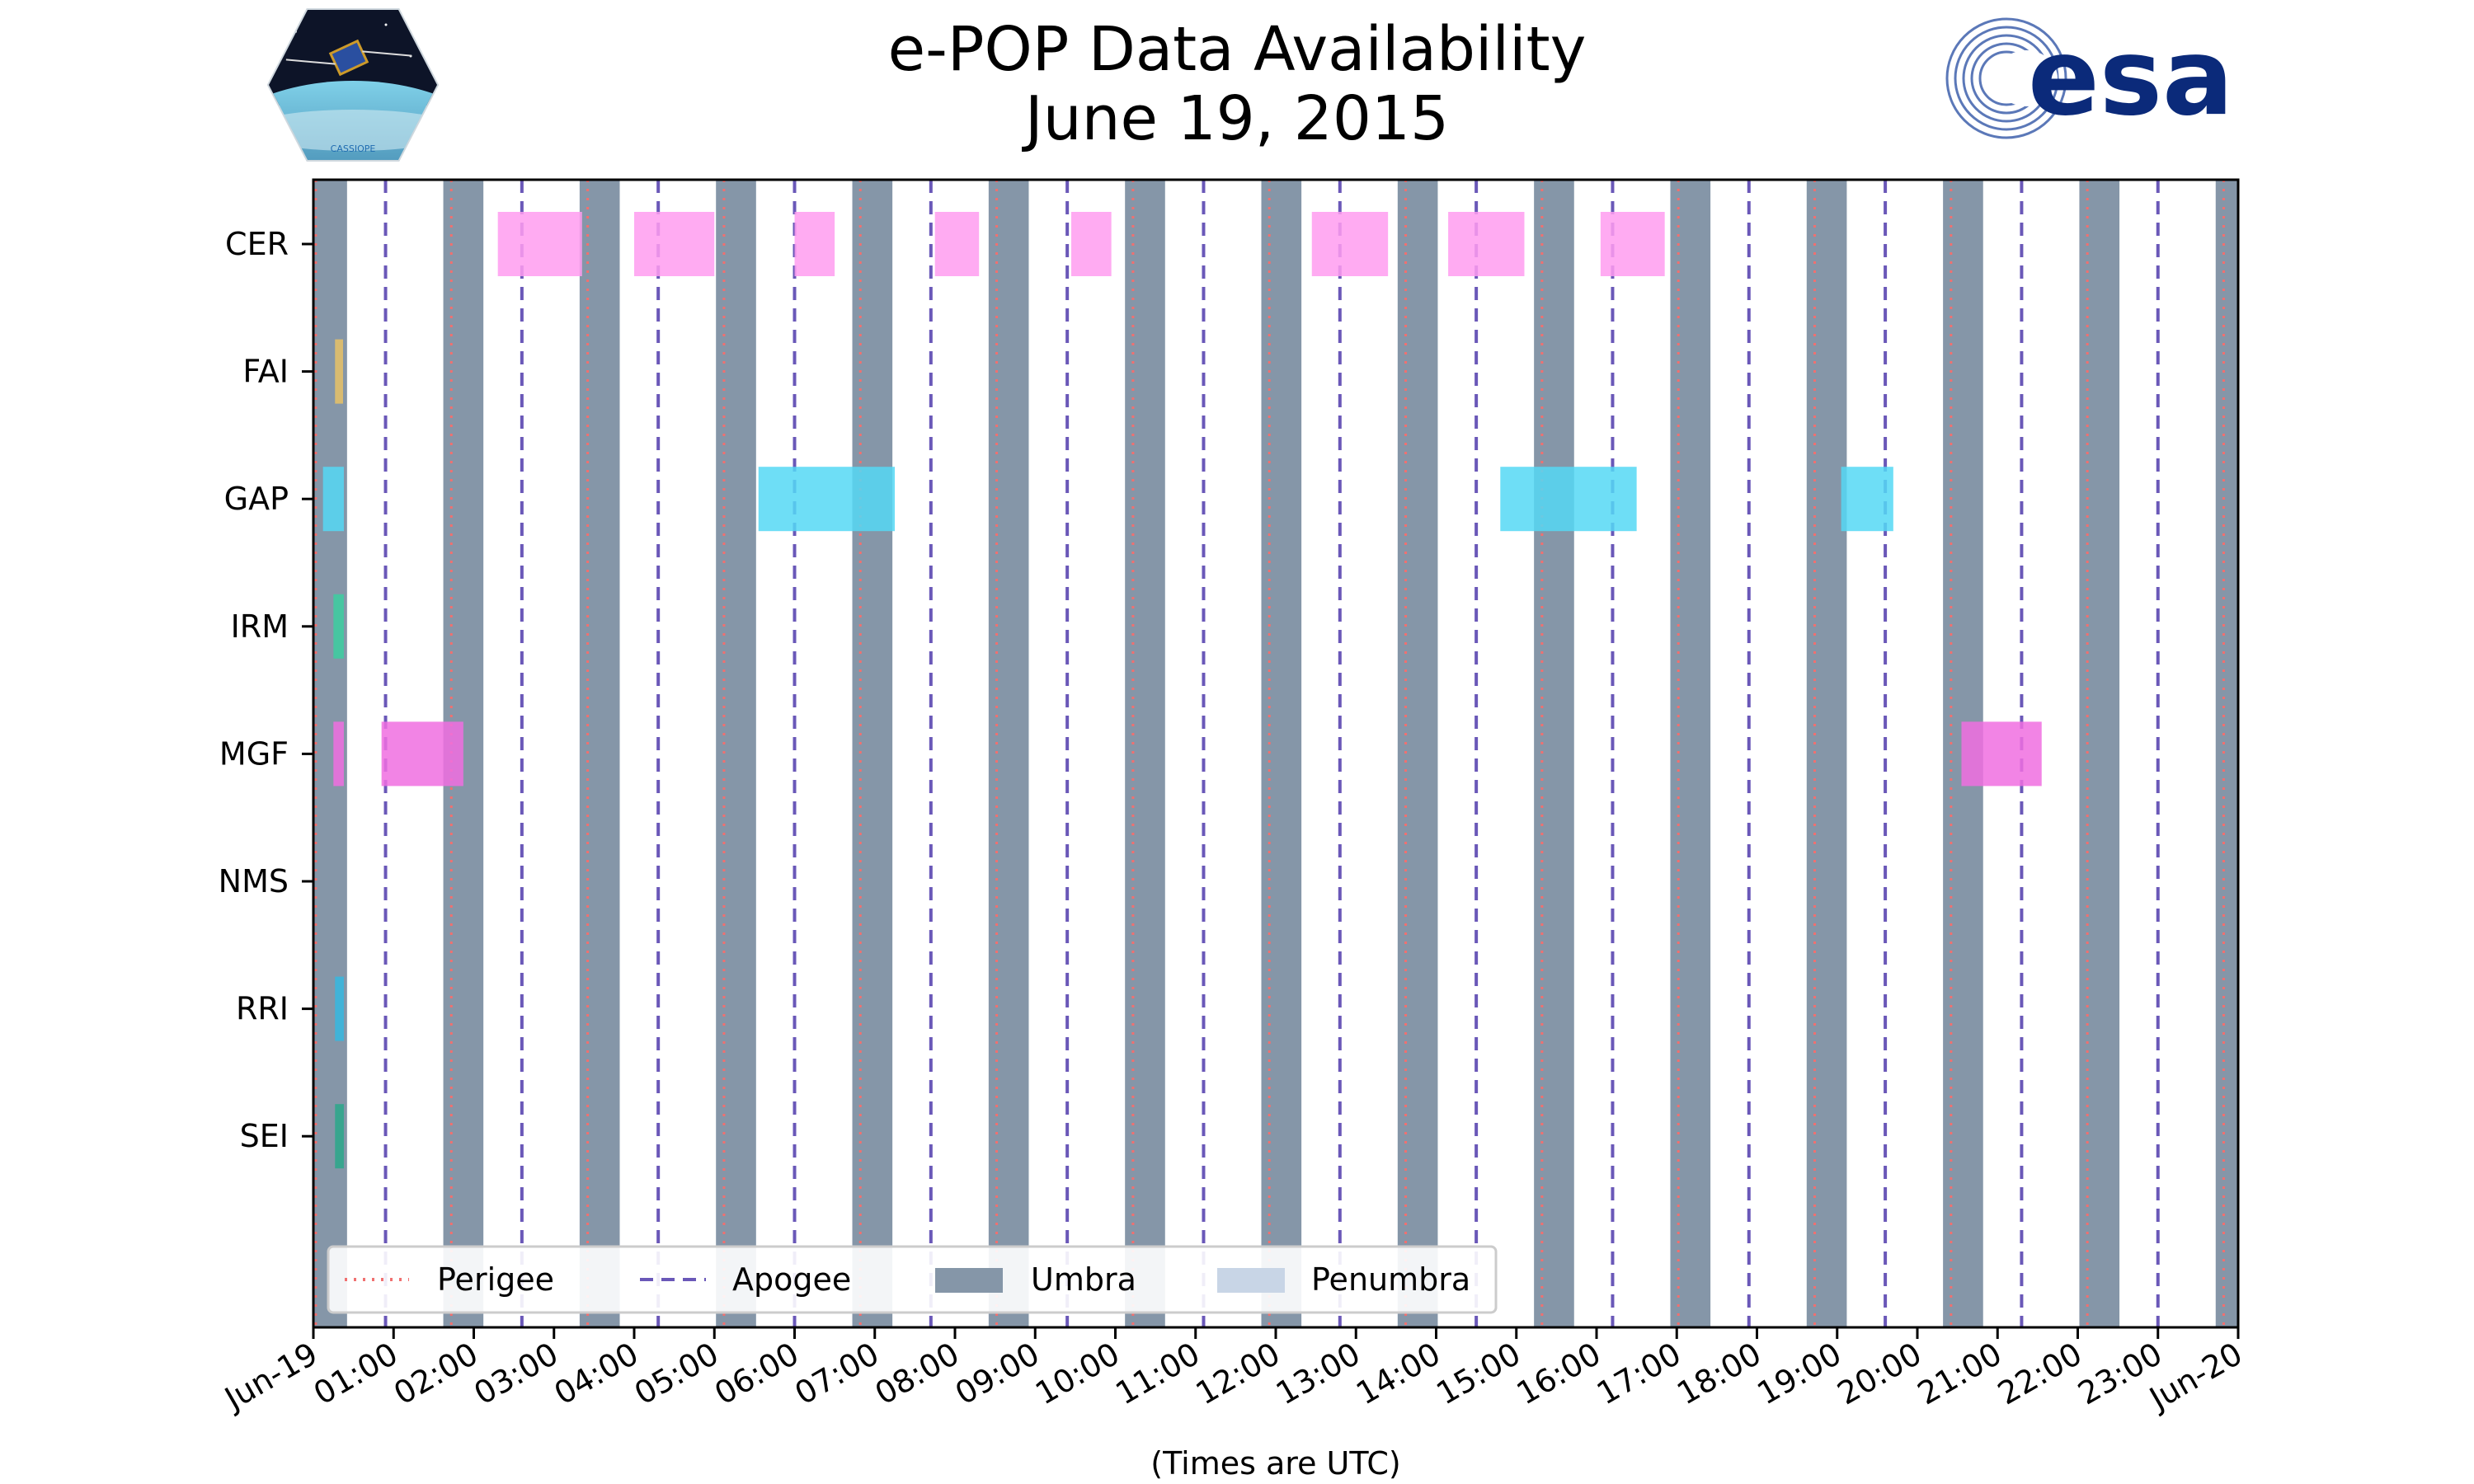  Describe the element at coordinates (353, 148) in the screenshot. I see `cassiope-logo-text: CASSIOPE` at that location.